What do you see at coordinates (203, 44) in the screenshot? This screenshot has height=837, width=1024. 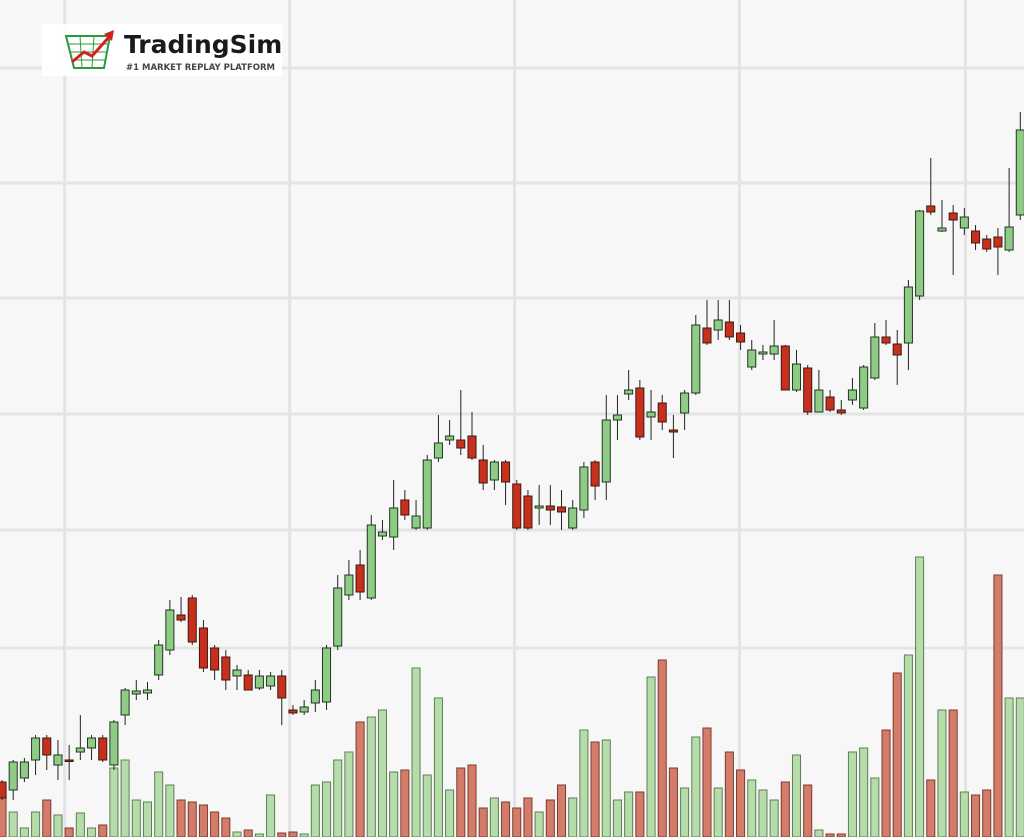 I see `logo-title: TradingSim` at bounding box center [203, 44].